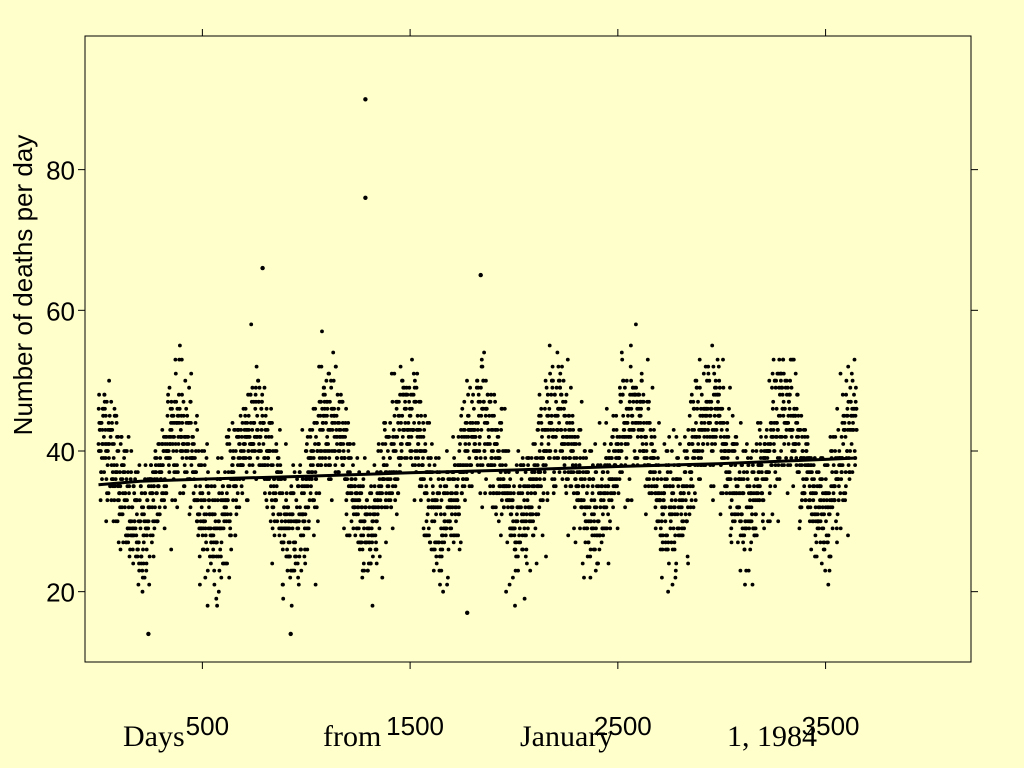 The image size is (1024, 768). Describe the element at coordinates (148, 634) in the screenshot. I see `outlier-point` at that location.